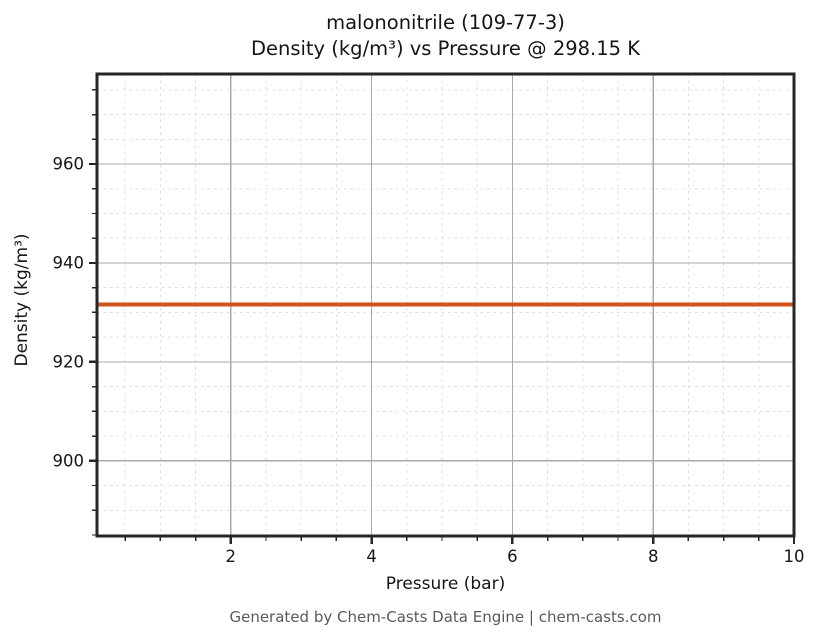  What do you see at coordinates (22, 300) in the screenshot?
I see `y-axis-label: Density (kg/m³)` at bounding box center [22, 300].